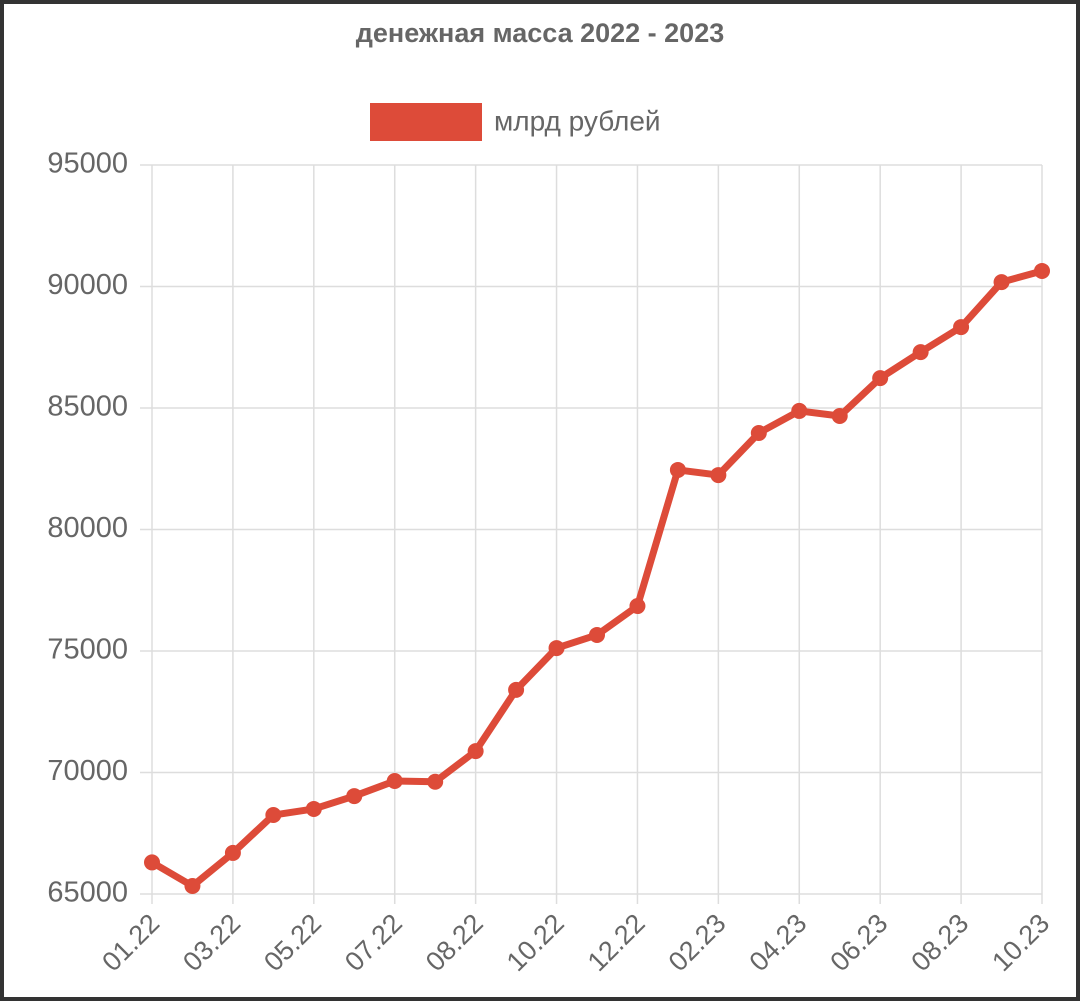 Image resolution: width=1080 pixels, height=1001 pixels. I want to click on y-tick-label: 70000, so click(87, 771).